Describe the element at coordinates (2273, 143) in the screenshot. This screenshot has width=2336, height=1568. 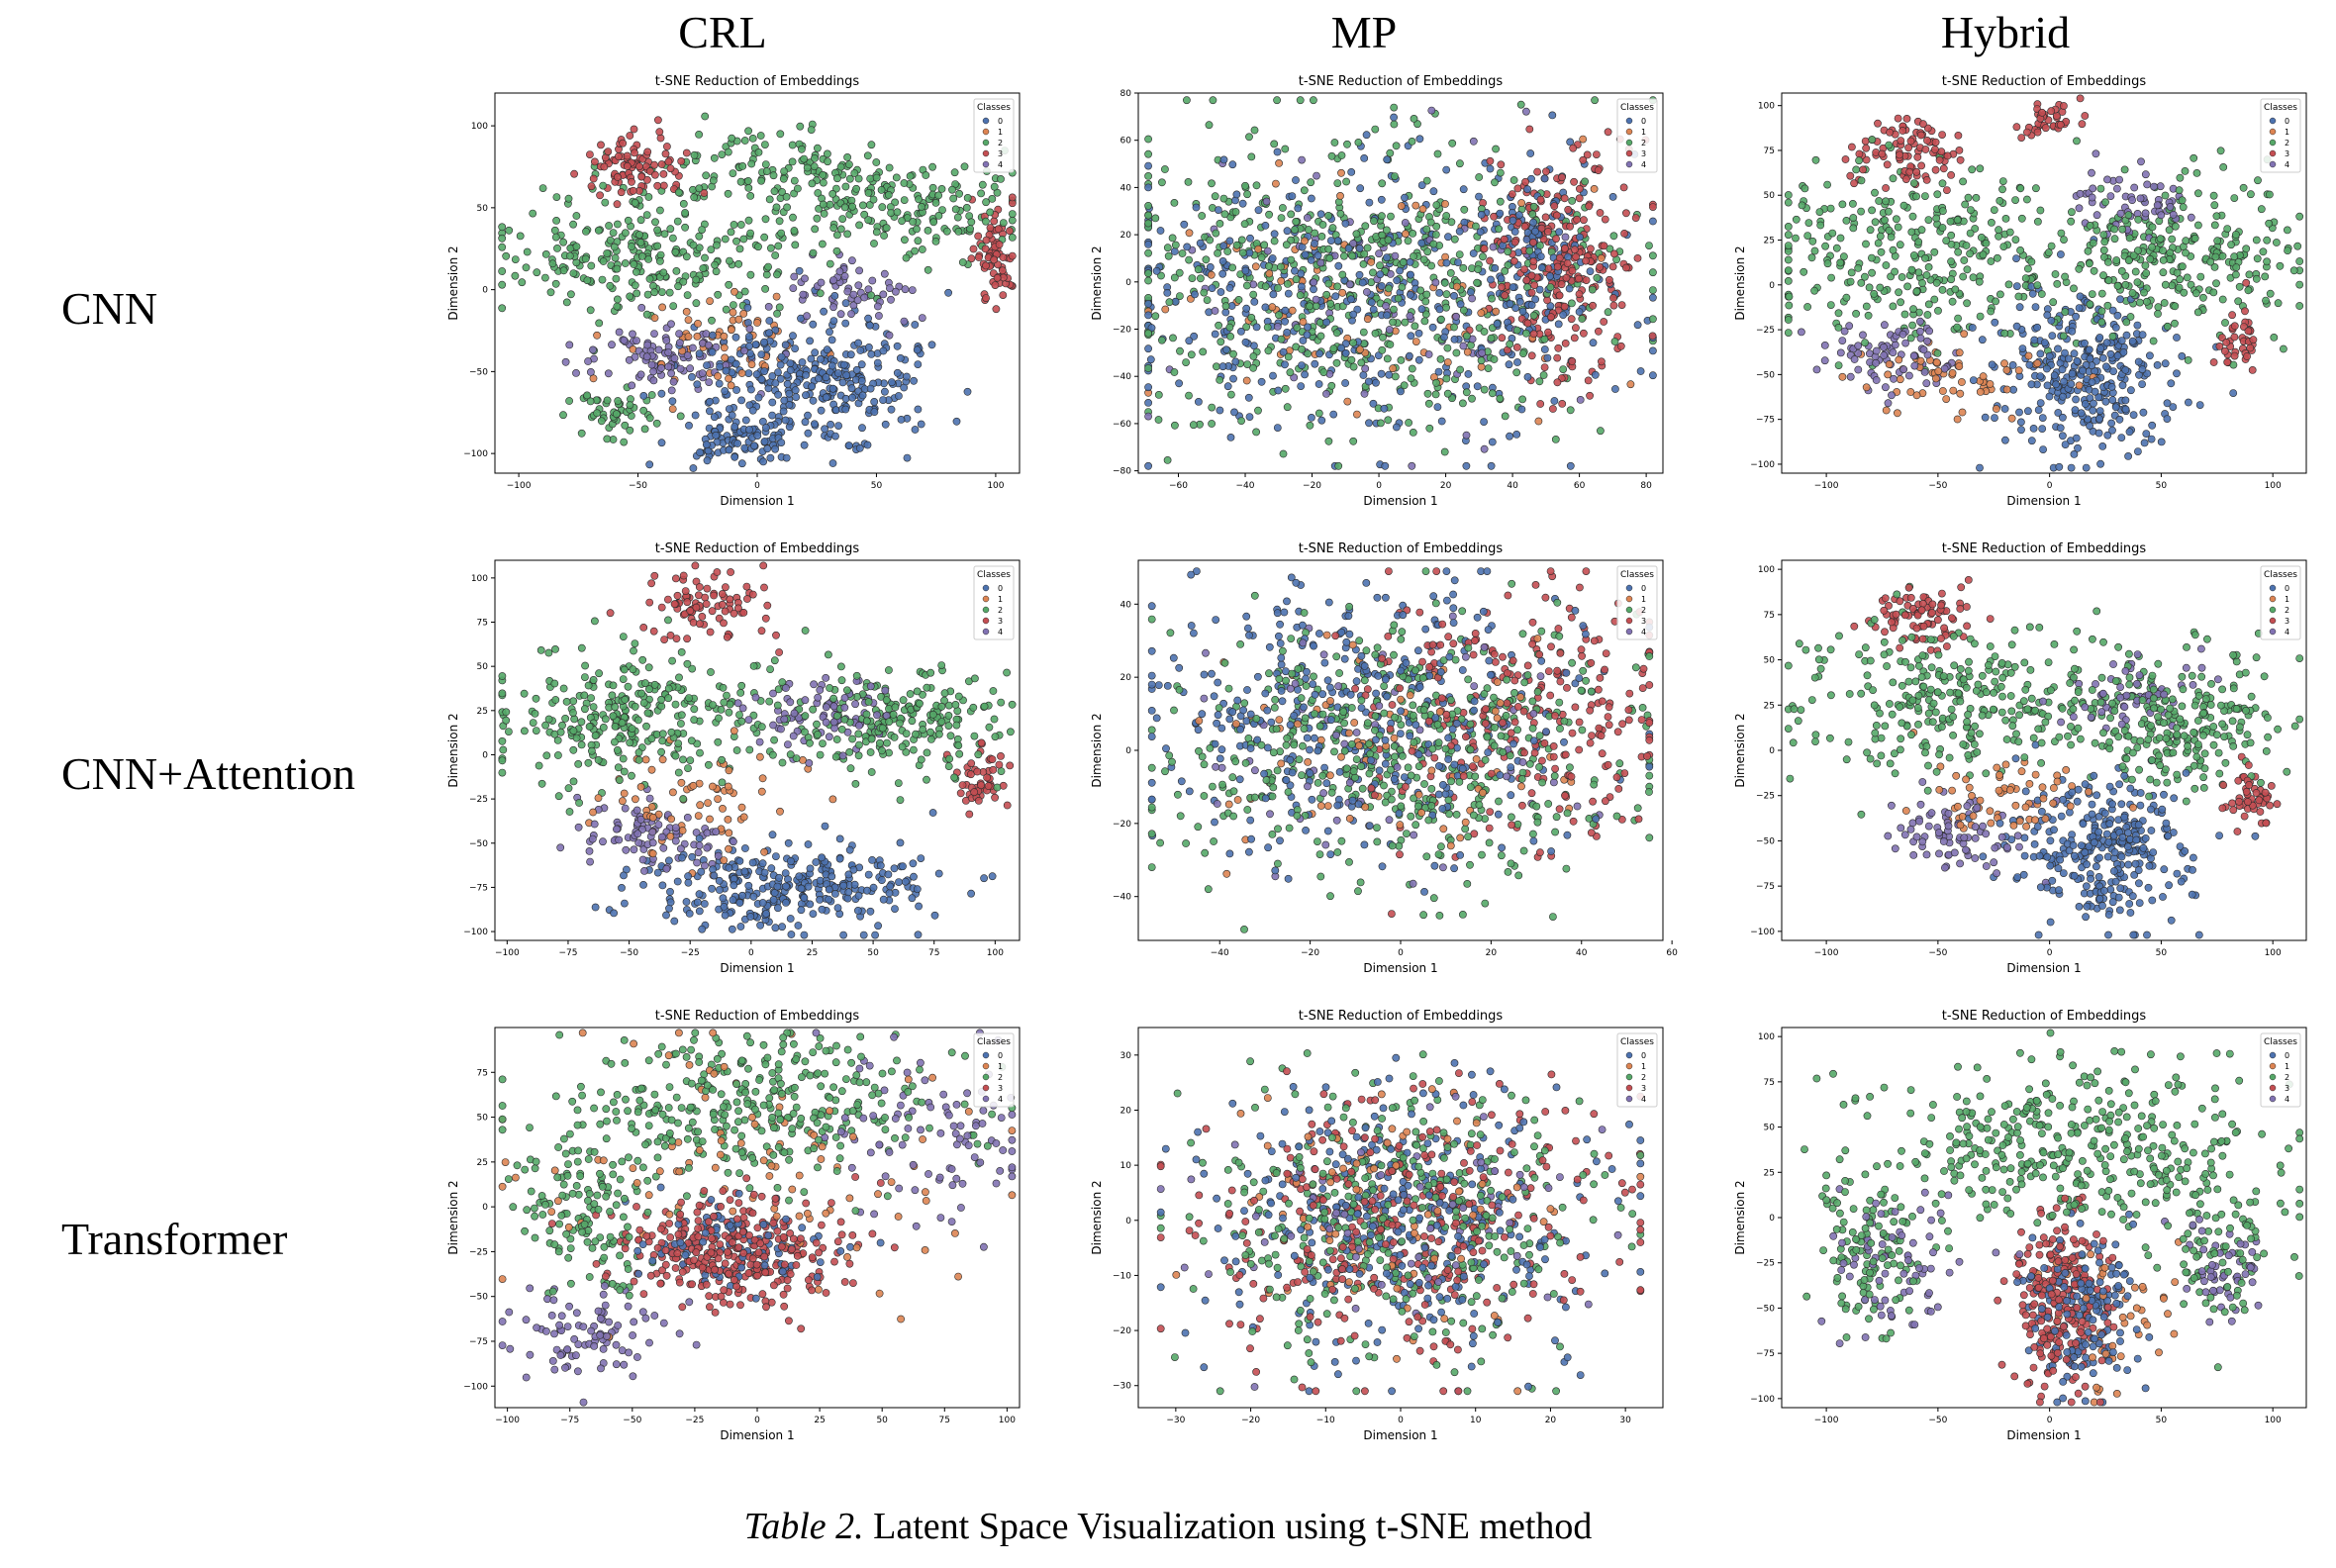
I see `legend-marker` at that location.